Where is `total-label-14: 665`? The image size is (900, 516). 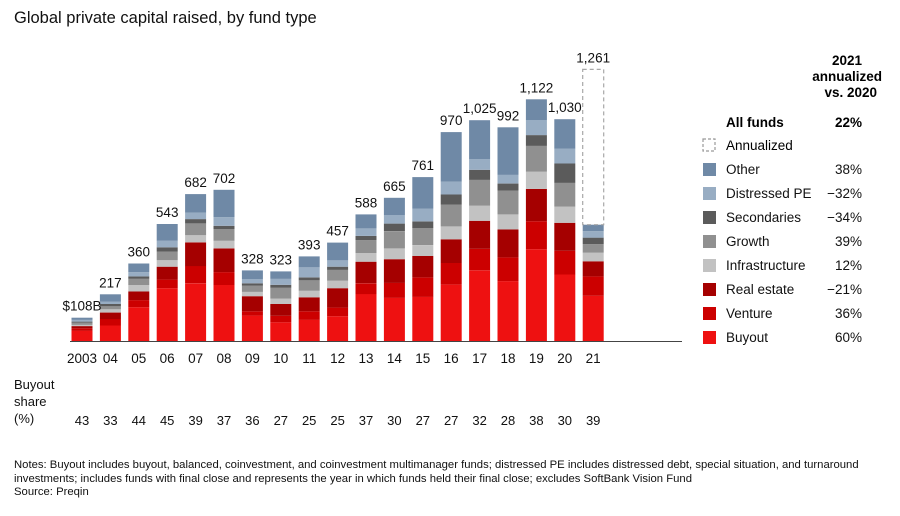
total-label-14: 665 is located at coordinates (394, 186).